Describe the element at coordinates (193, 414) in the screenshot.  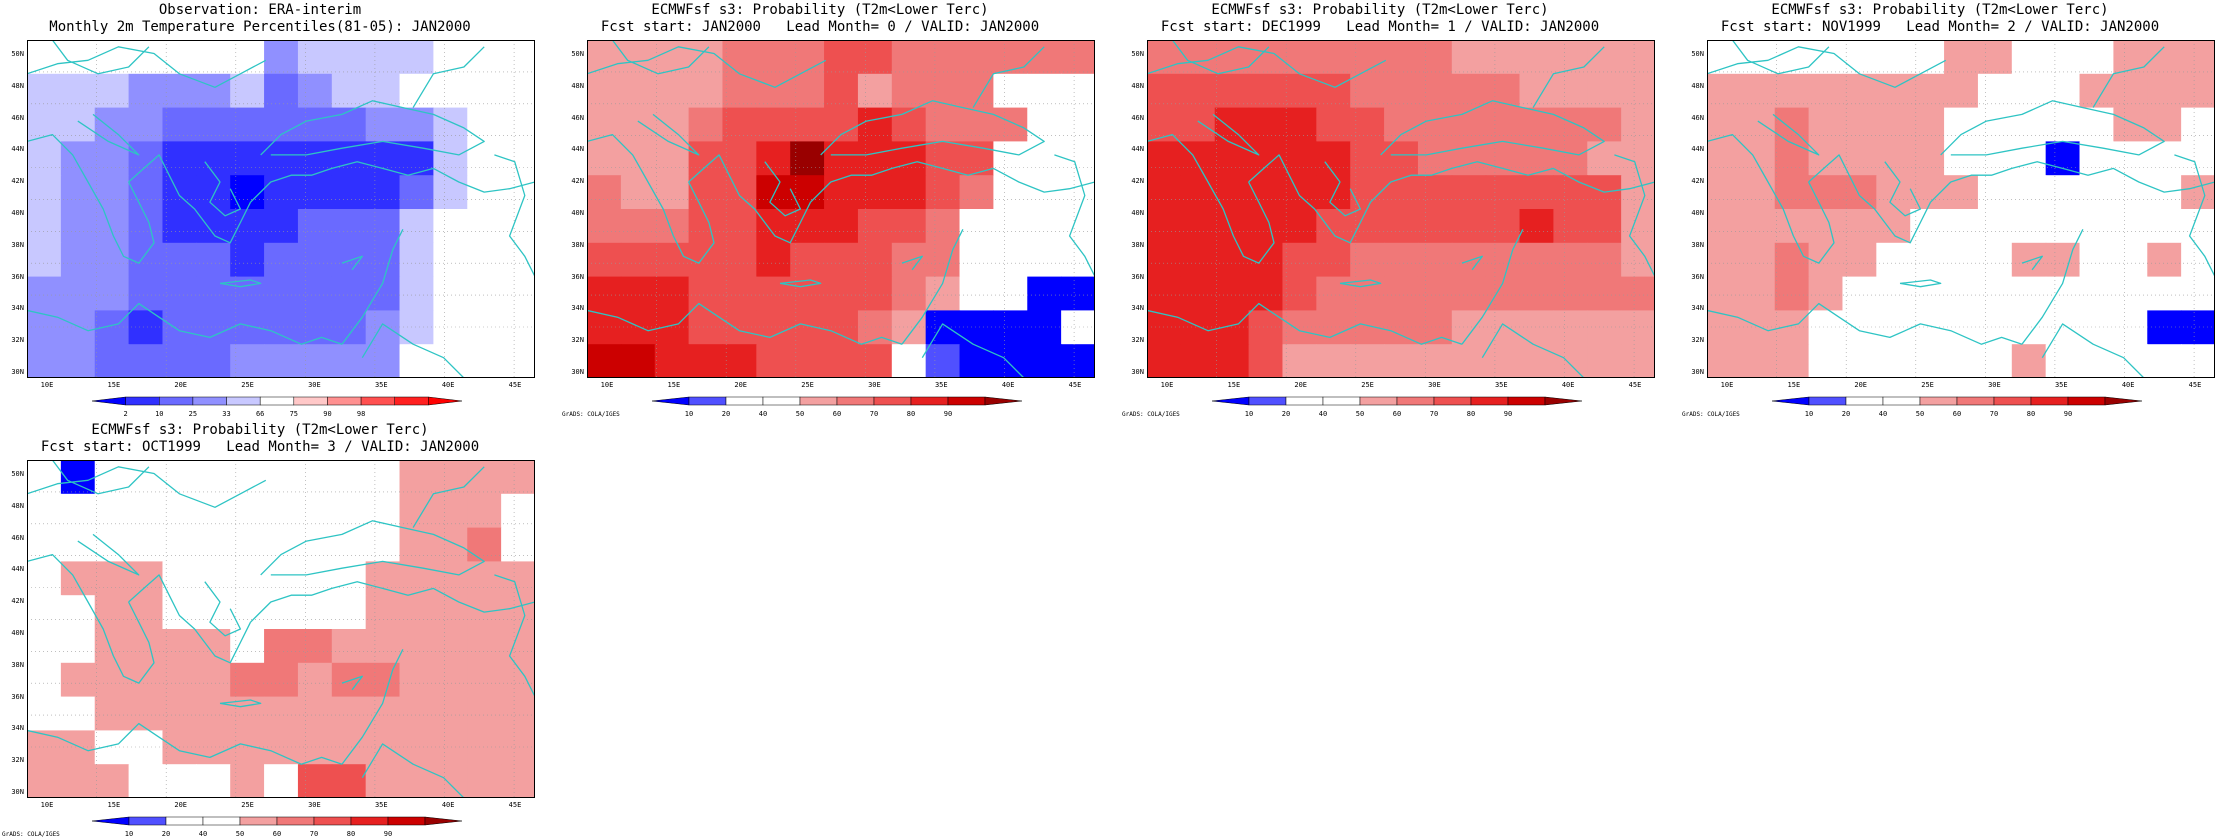
I see `colorbar-label: 25` at that location.